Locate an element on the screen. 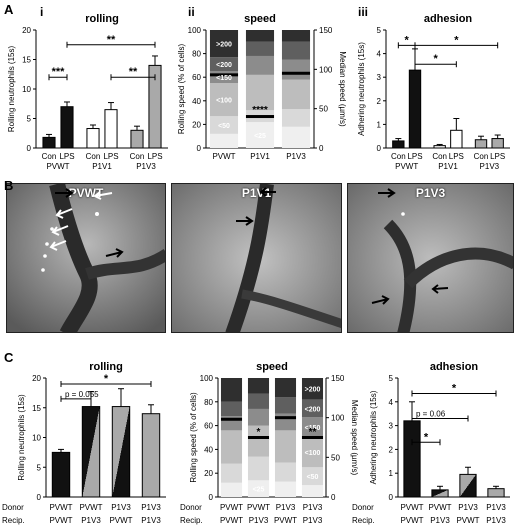 The width and height of the screenshot is (520, 532). chart-title: speed is located at coordinates (272, 367).